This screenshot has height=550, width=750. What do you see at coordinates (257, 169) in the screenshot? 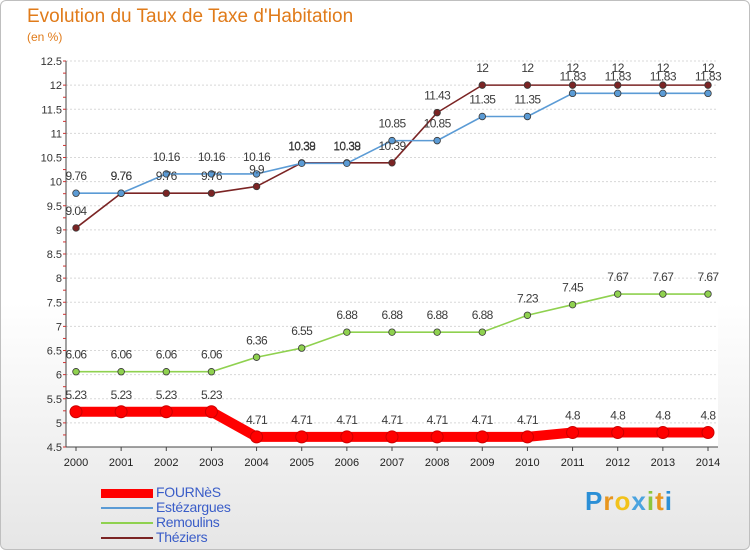
I see `data-label: 9.9` at bounding box center [257, 169].